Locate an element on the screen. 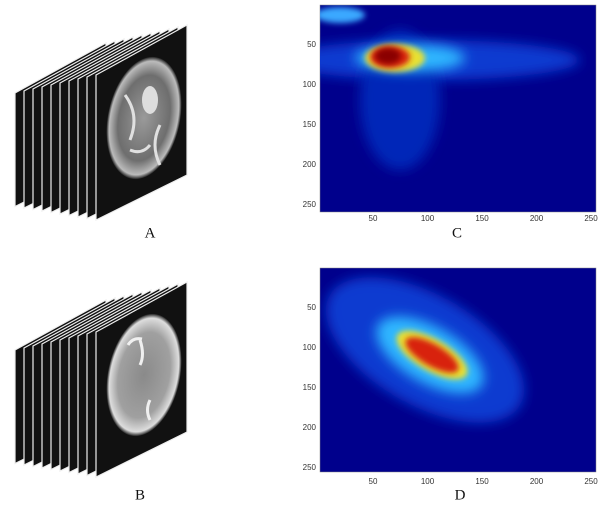 This screenshot has width=602, height=510. panel-label: A is located at coordinates (150, 233).